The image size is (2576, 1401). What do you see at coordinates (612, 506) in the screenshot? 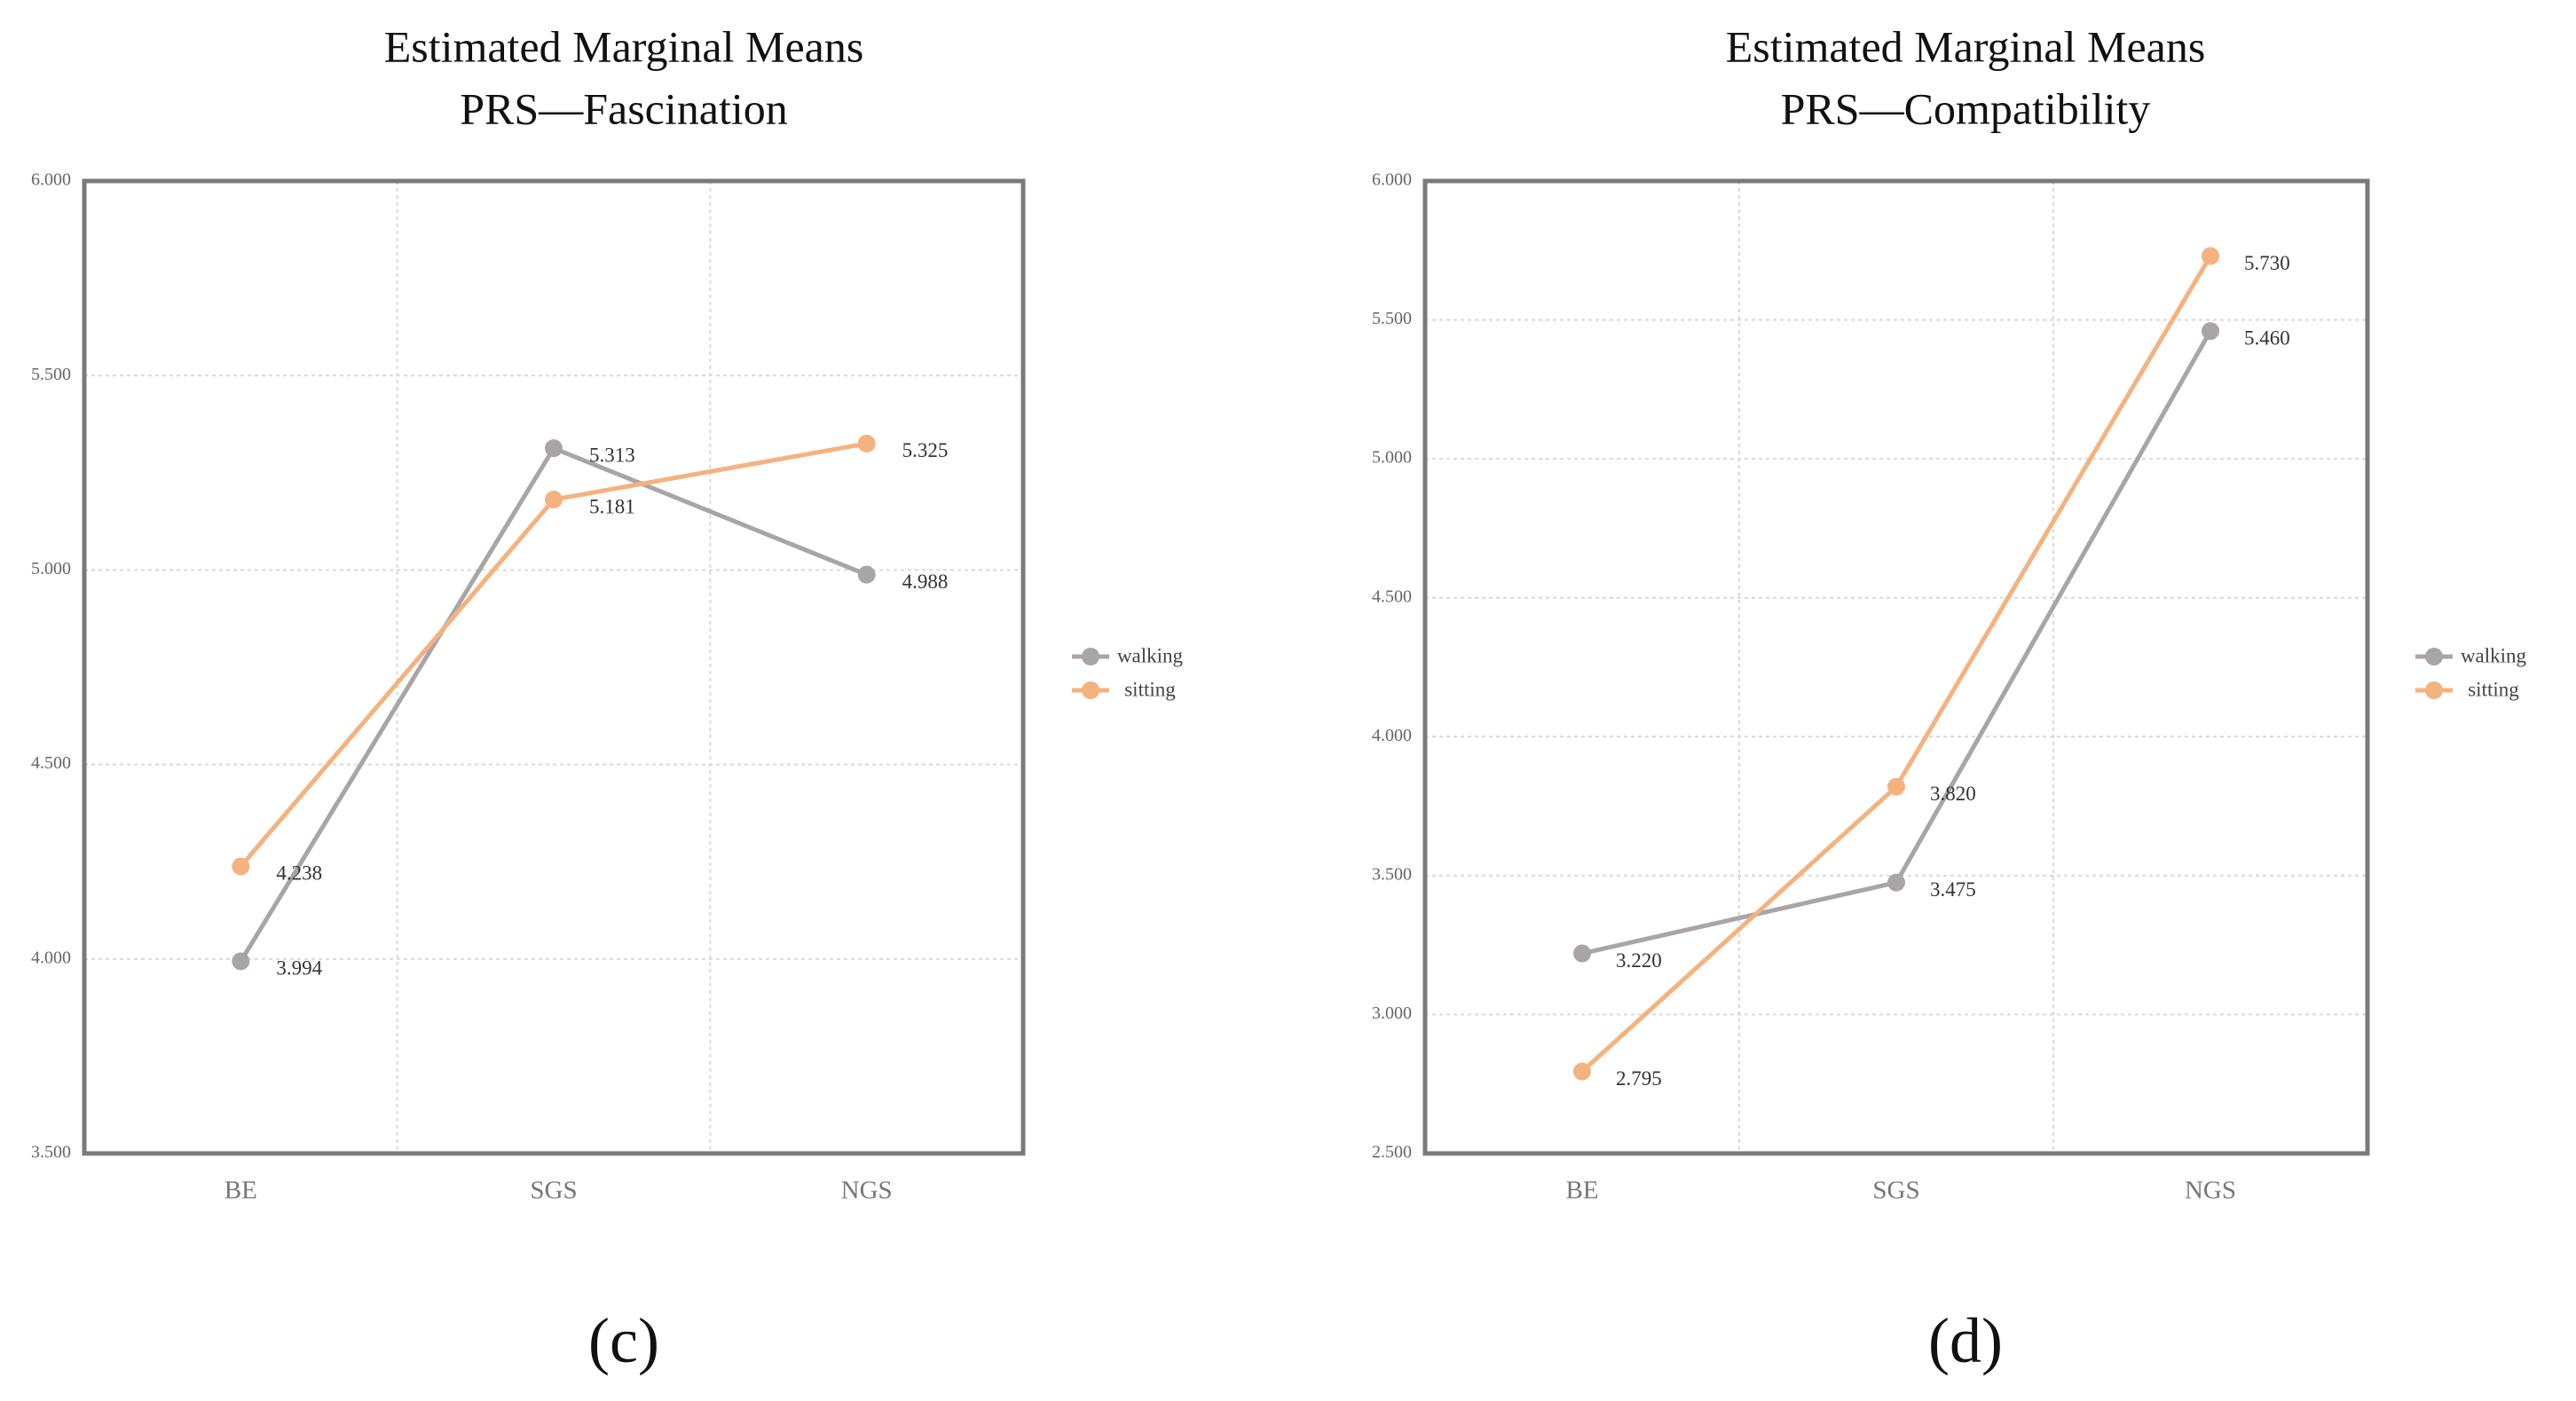
I see `data-label-sitting-sgs: 5.181` at bounding box center [612, 506].